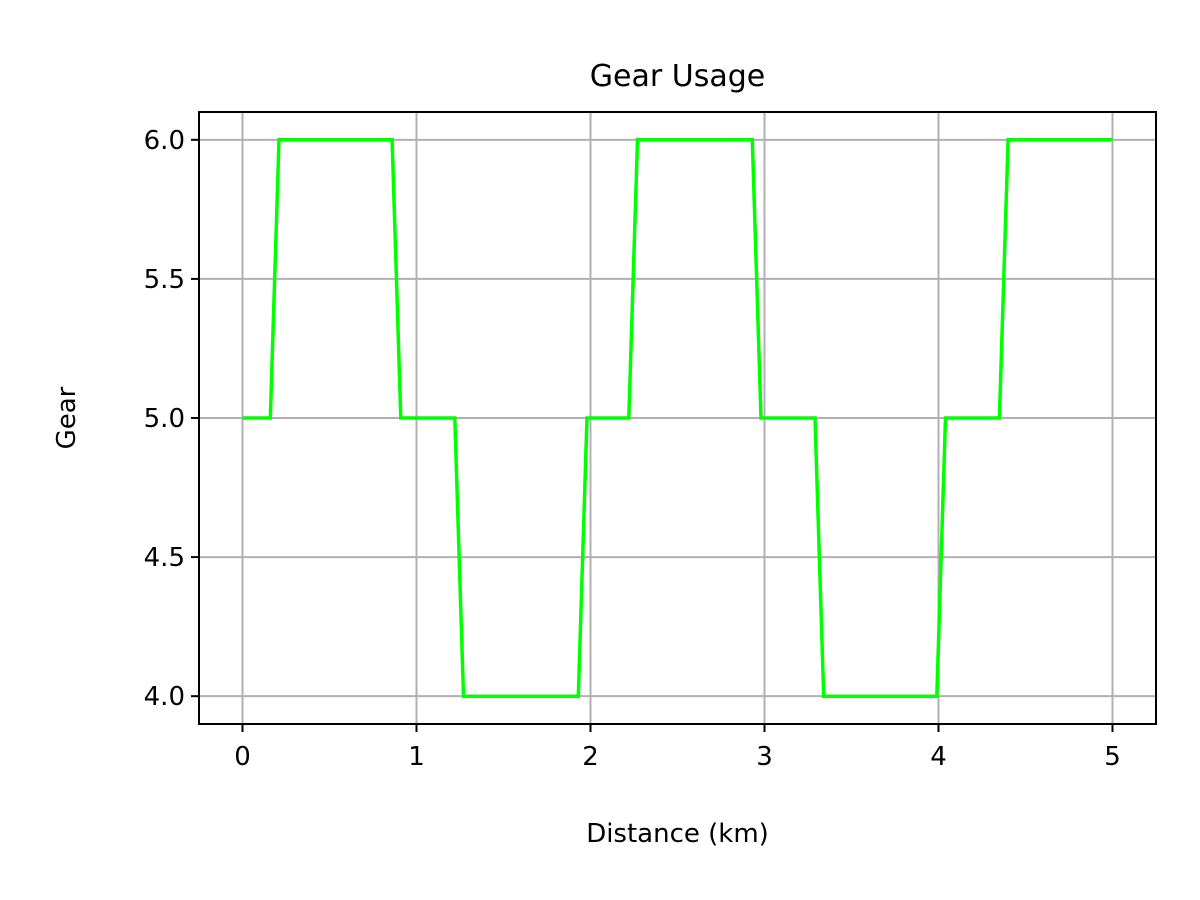 Image resolution: width=1200 pixels, height=900 pixels. What do you see at coordinates (1112, 757) in the screenshot?
I see `x-tick-label: 5` at bounding box center [1112, 757].